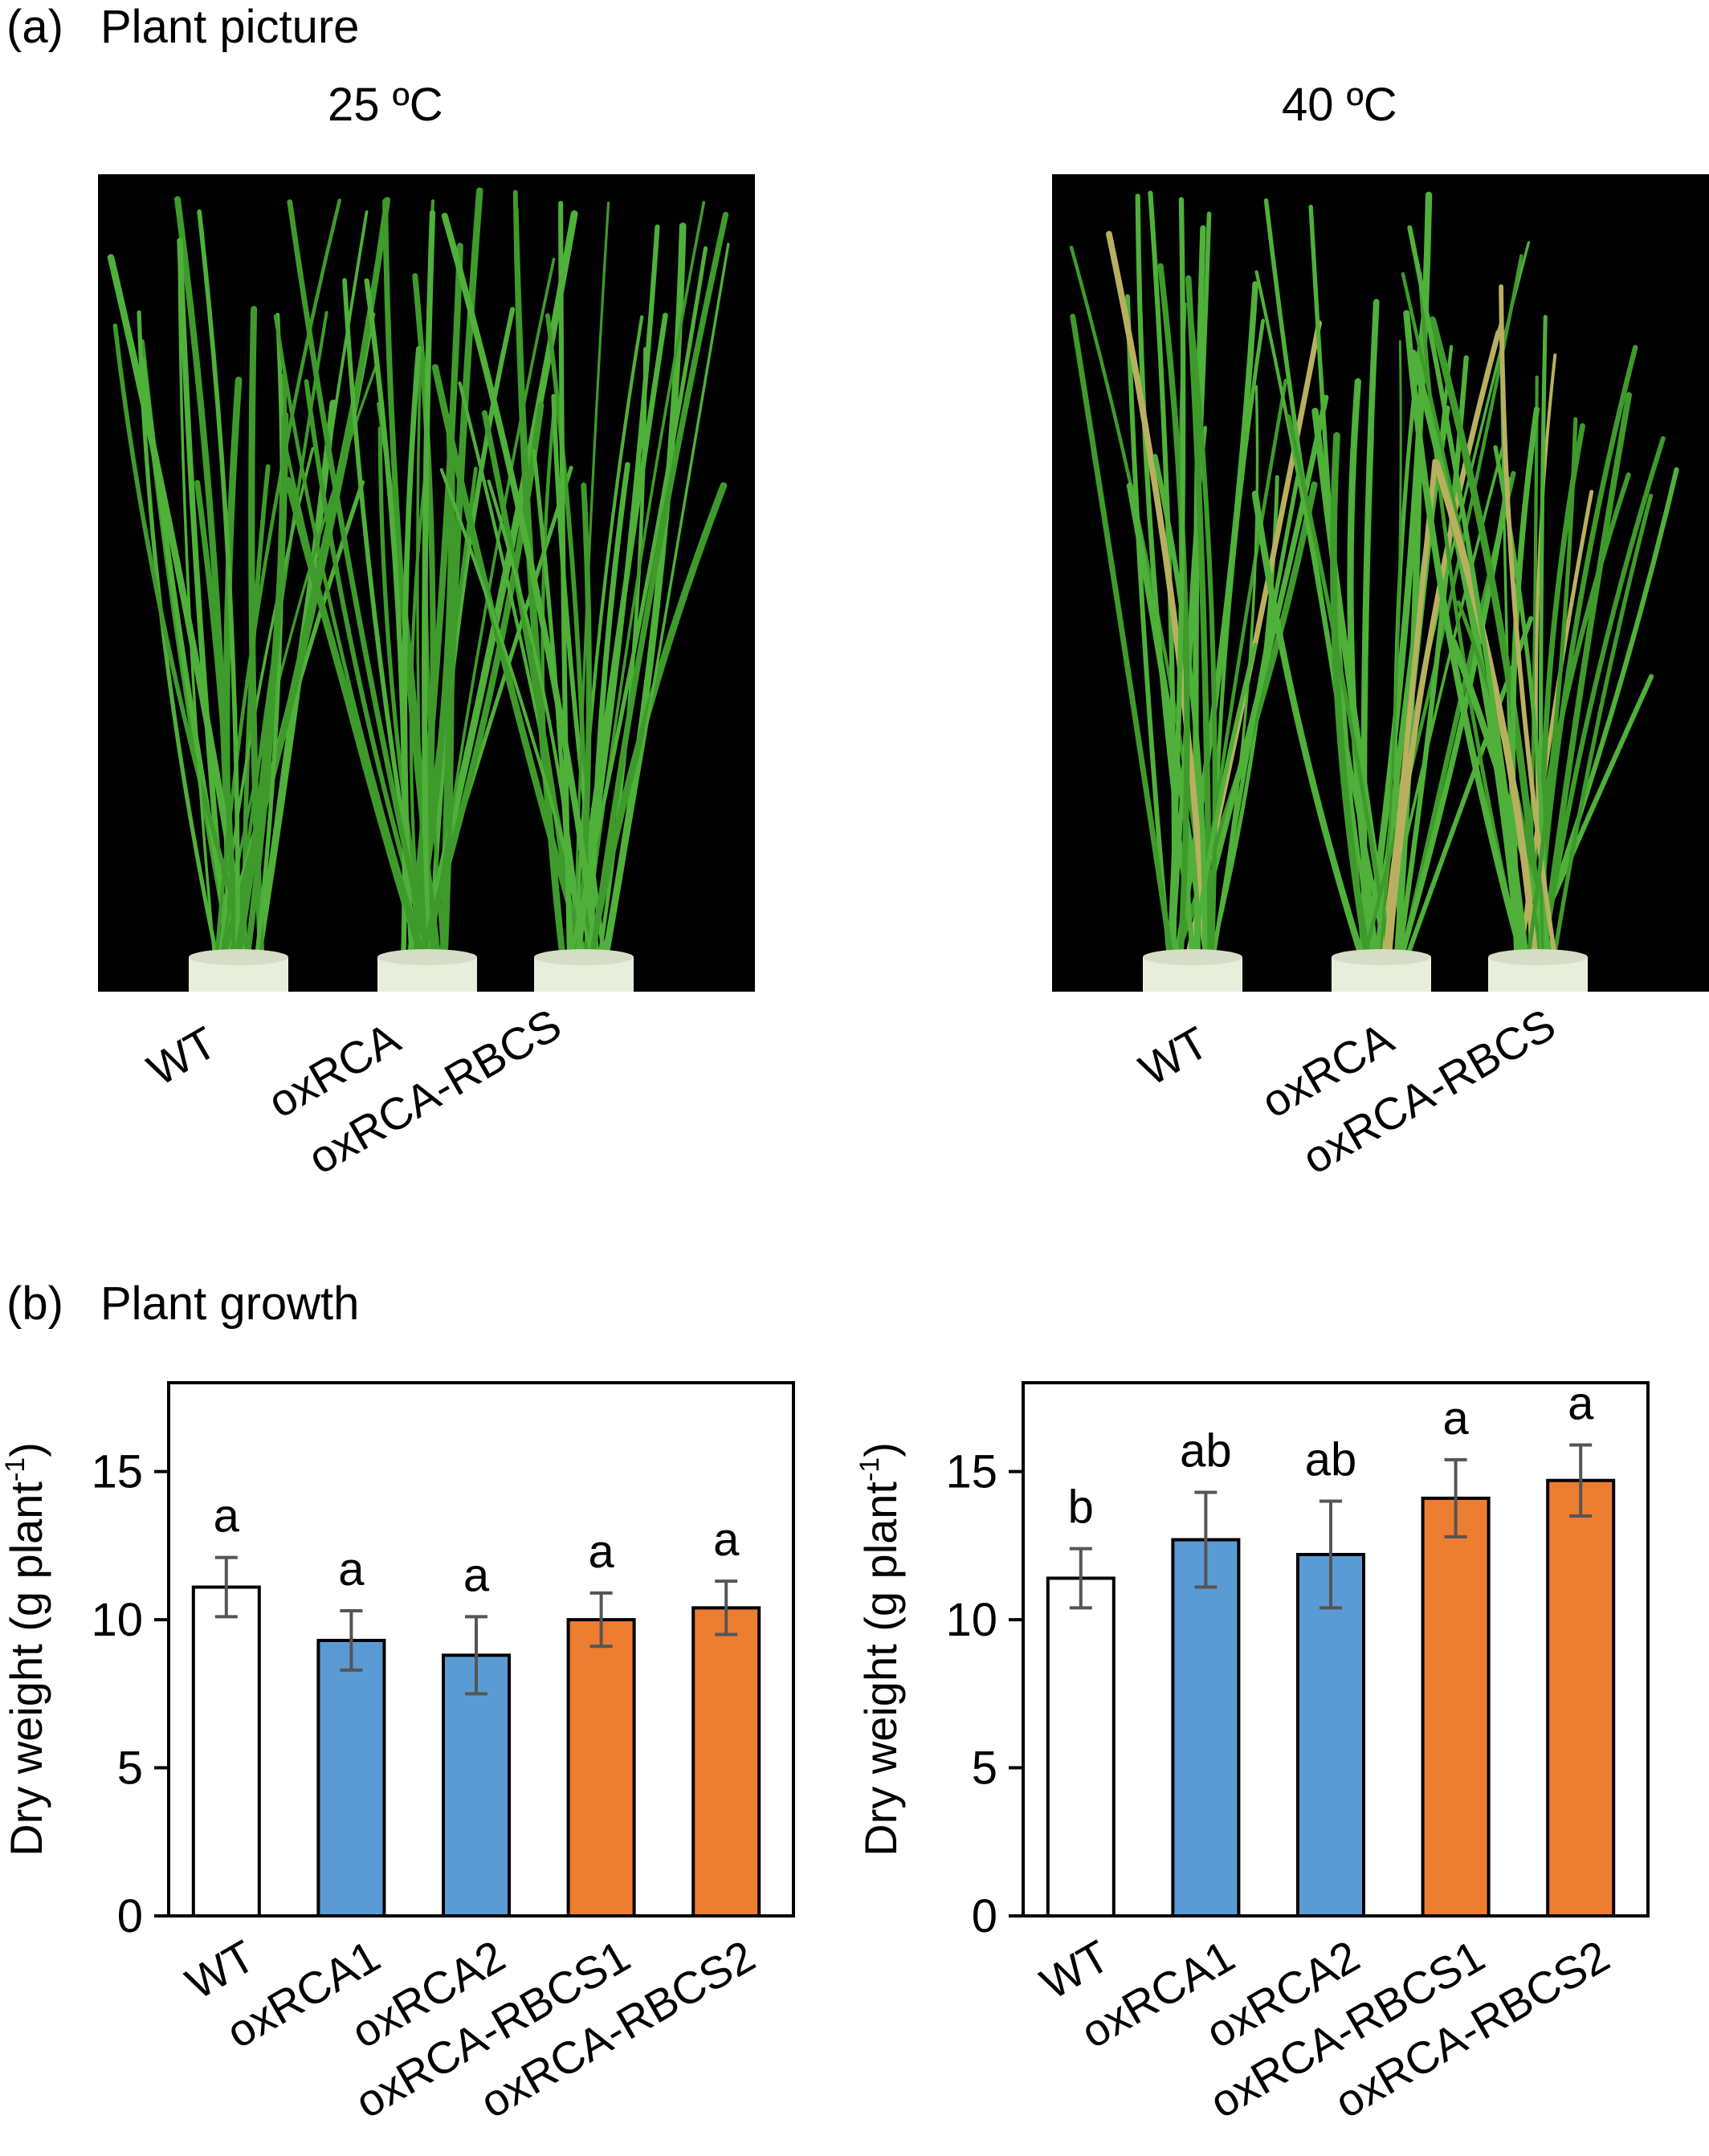 Image resolution: width=1709 pixels, height=2156 pixels. Describe the element at coordinates (230, 27) in the screenshot. I see `panel-a-title: Plant picture` at that location.